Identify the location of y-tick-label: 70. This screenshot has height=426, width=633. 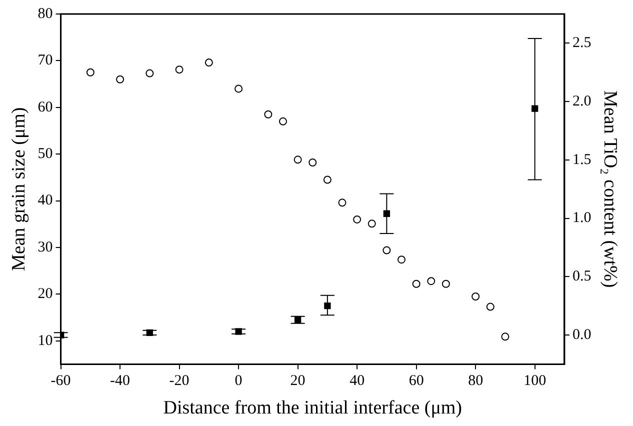
(45, 60).